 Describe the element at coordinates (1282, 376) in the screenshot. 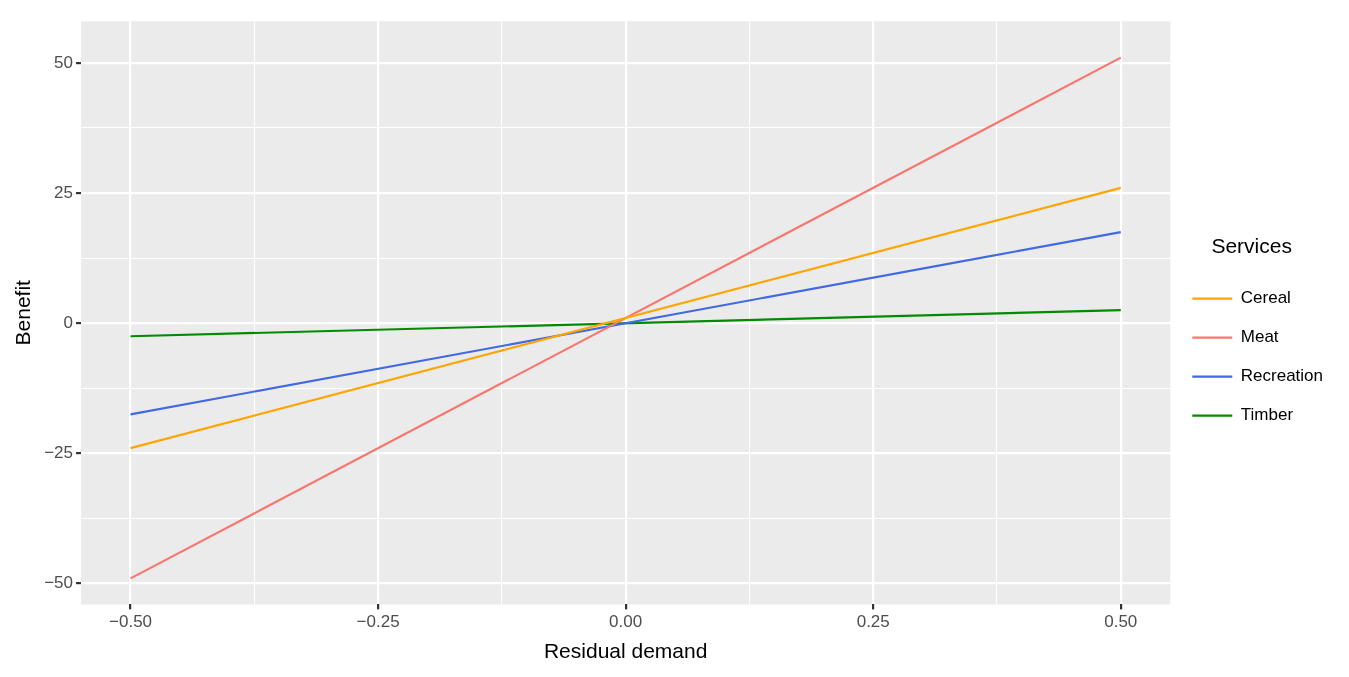

I see `legend-label: Recreation` at that location.